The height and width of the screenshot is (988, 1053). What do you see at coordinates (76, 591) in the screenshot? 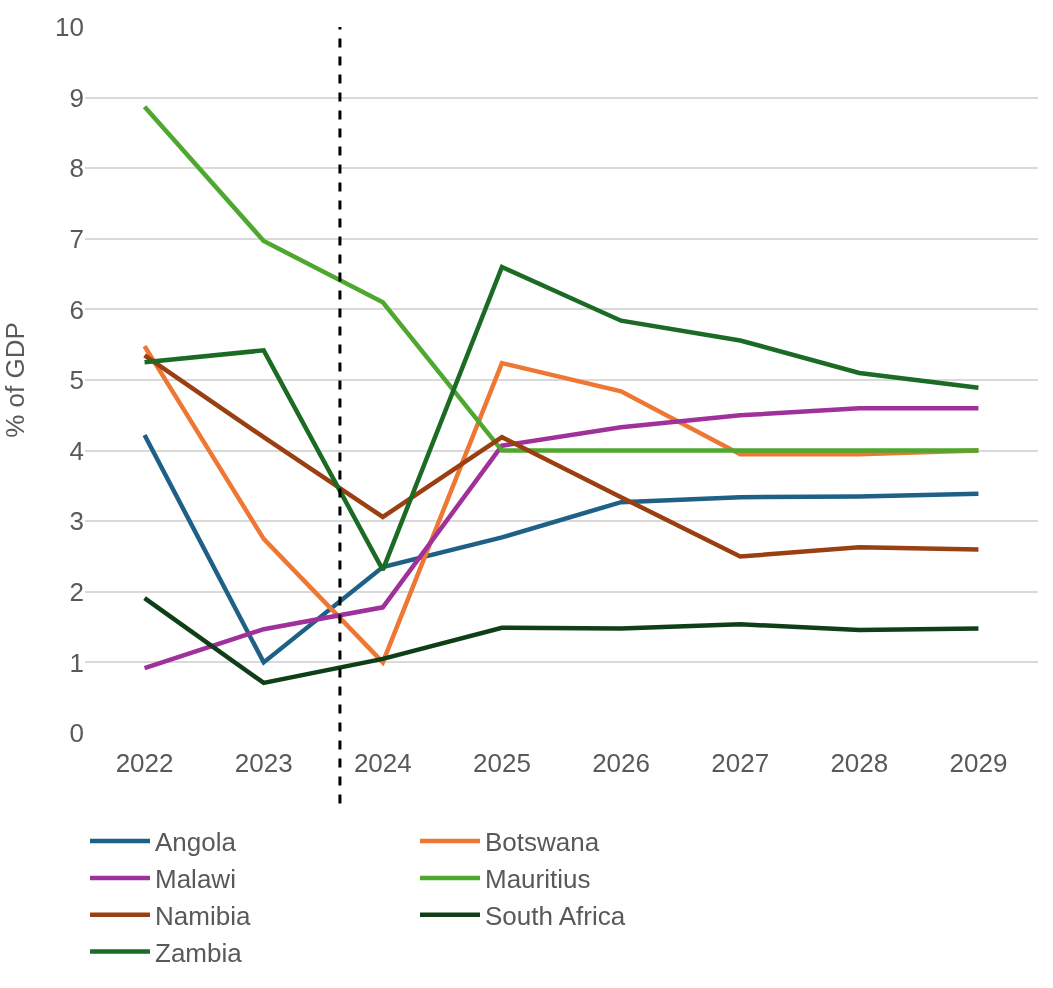
I see `y-tick-label: 2` at bounding box center [76, 591].